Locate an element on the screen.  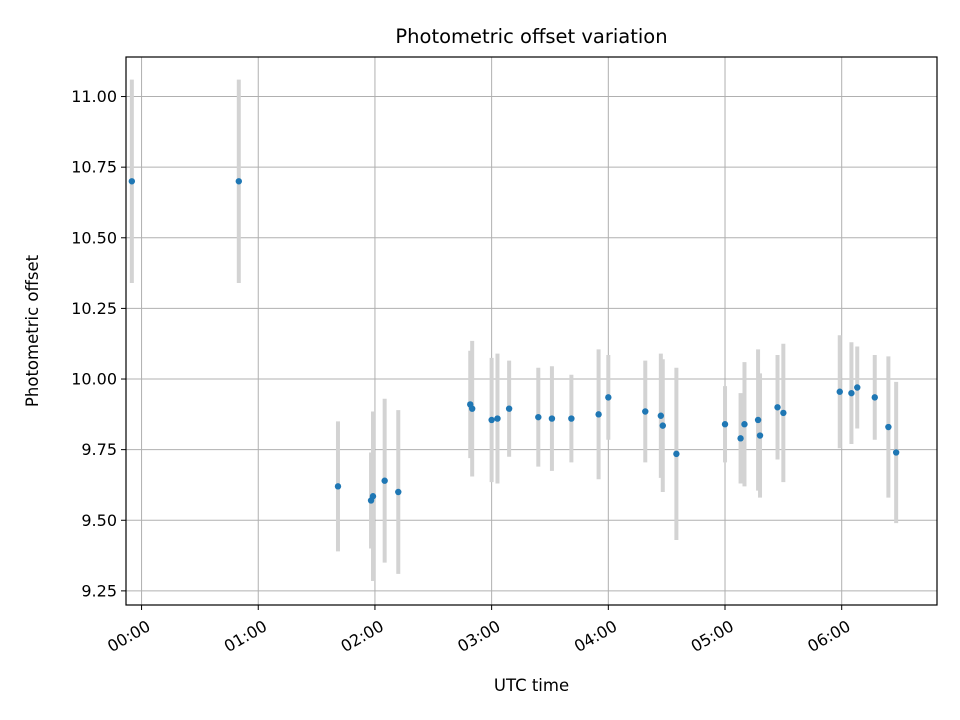
x-axis-label: UTC time is located at coordinates (531, 685).